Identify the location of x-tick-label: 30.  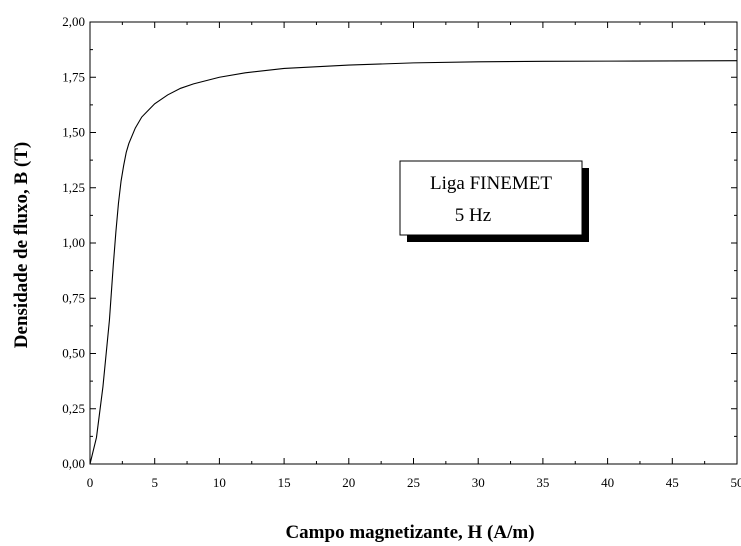
(478, 482).